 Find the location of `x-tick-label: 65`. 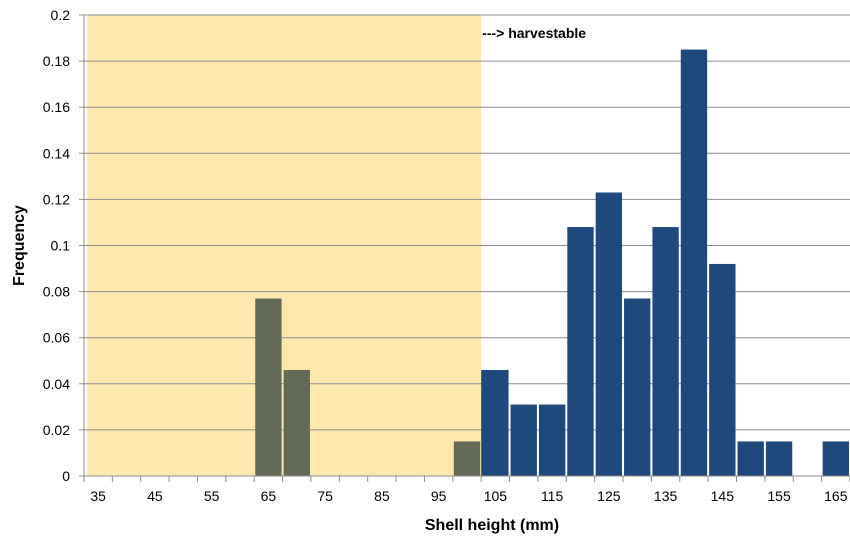

x-tick-label: 65 is located at coordinates (269, 496).